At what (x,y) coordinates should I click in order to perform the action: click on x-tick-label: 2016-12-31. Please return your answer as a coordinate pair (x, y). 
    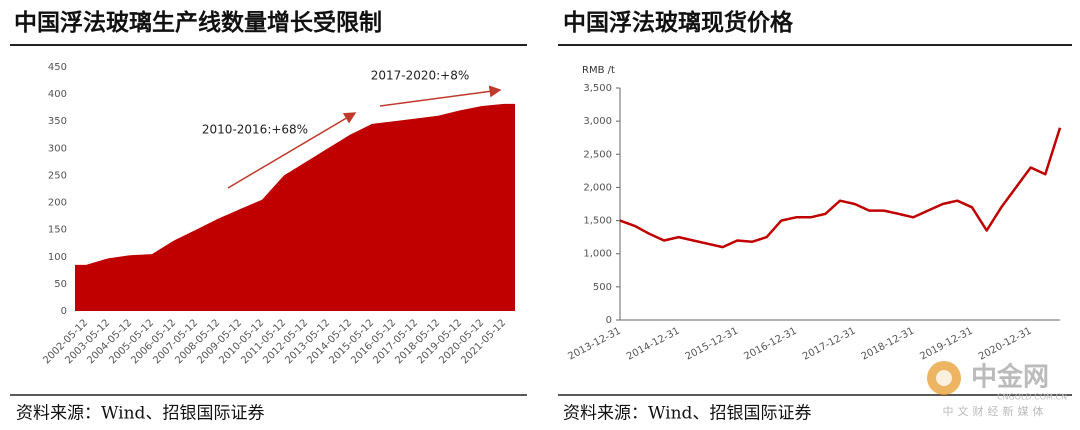
    Looking at the image, I should click on (770, 344).